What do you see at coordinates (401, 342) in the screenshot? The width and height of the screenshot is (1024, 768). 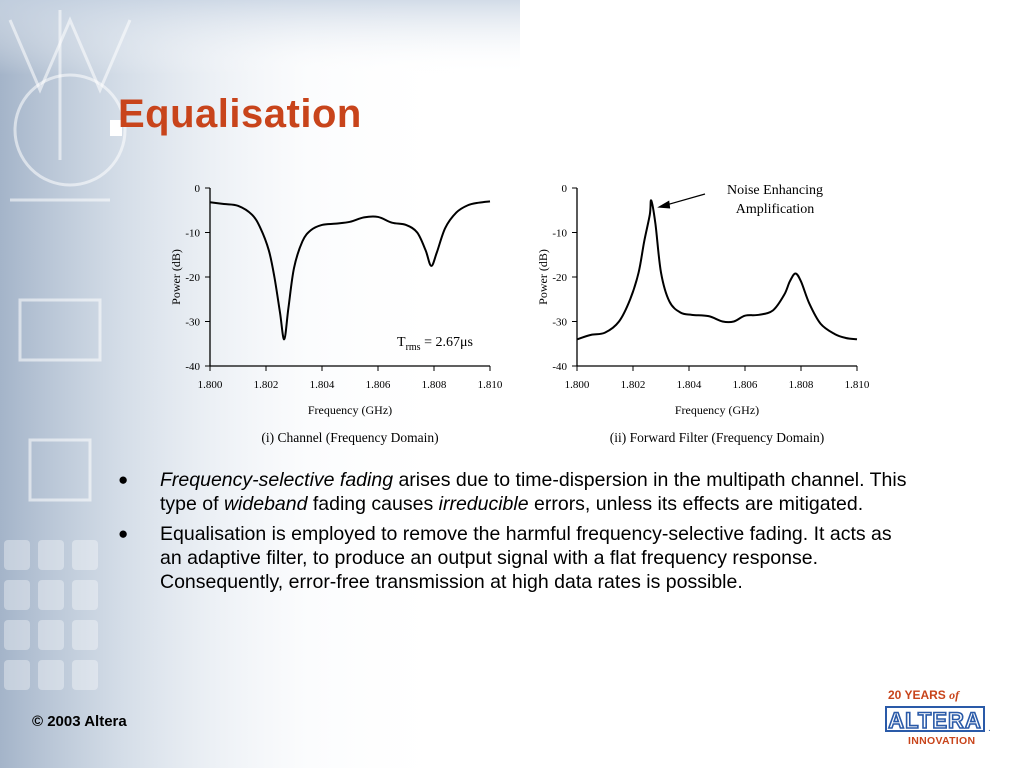 I see `trms-main: T` at bounding box center [401, 342].